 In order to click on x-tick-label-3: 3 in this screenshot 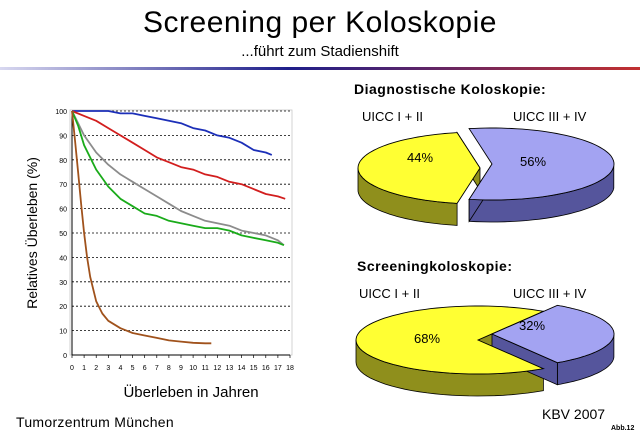, I will do `click(108, 368)`.